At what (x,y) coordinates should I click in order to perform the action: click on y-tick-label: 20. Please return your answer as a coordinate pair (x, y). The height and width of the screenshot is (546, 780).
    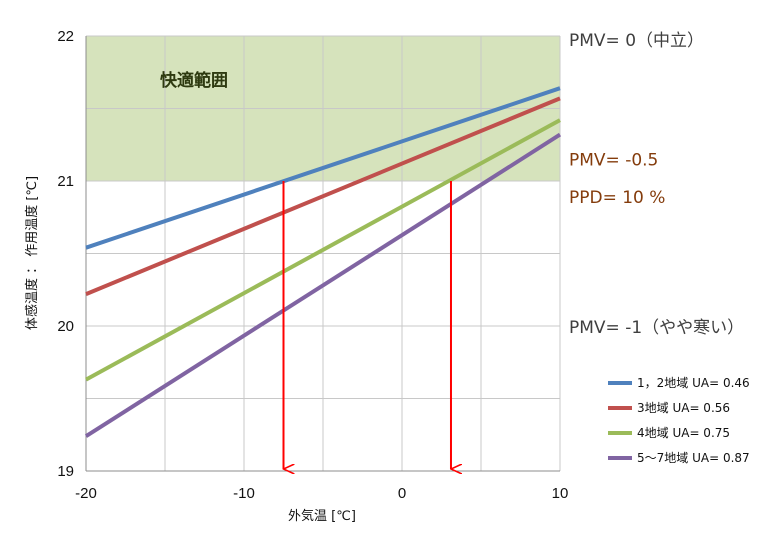
    Looking at the image, I should click on (65, 326).